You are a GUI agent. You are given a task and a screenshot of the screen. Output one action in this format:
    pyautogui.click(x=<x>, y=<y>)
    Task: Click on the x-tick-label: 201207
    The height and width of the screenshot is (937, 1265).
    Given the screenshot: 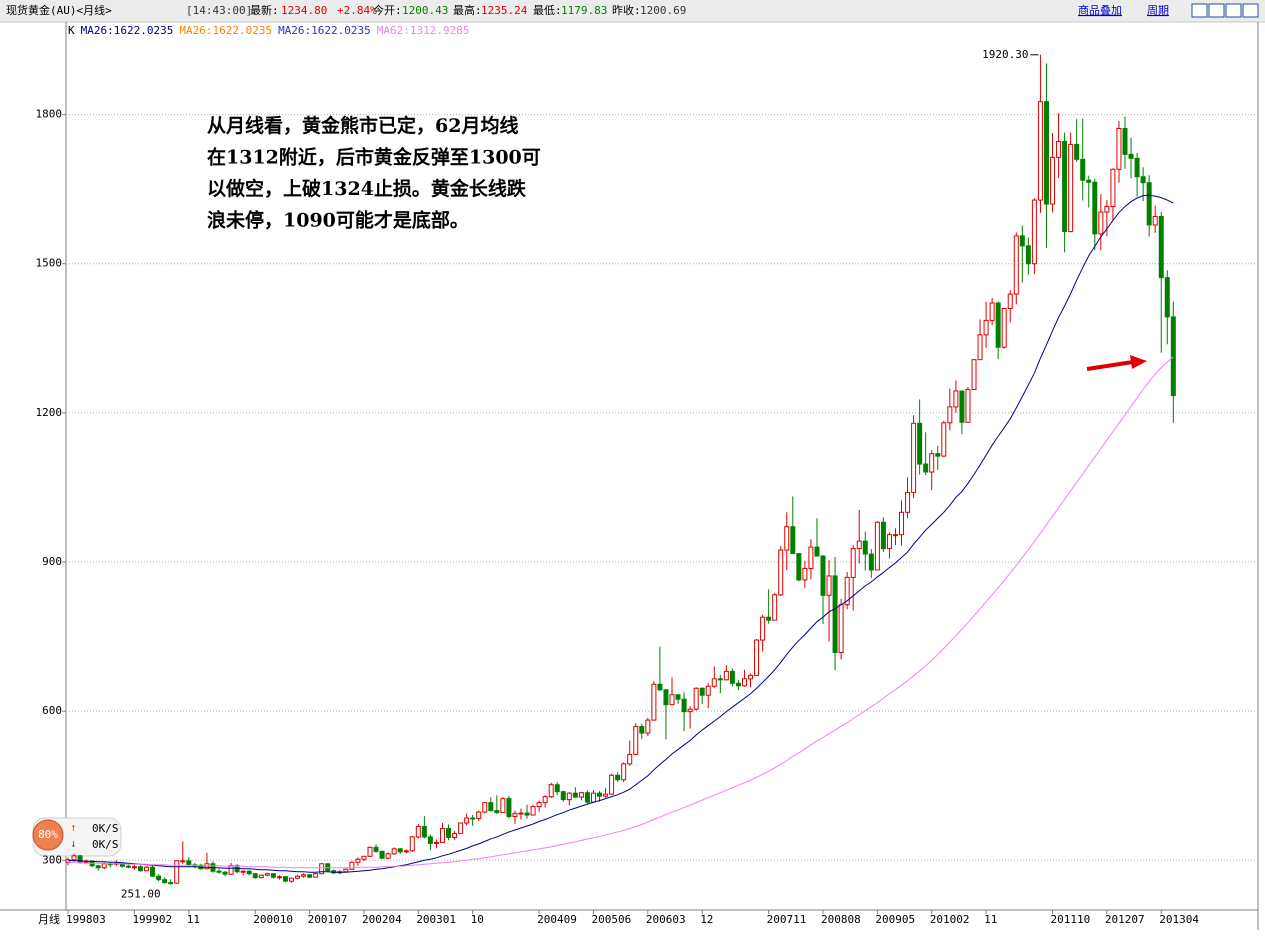 What is the action you would take?
    pyautogui.click(x=1125, y=919)
    